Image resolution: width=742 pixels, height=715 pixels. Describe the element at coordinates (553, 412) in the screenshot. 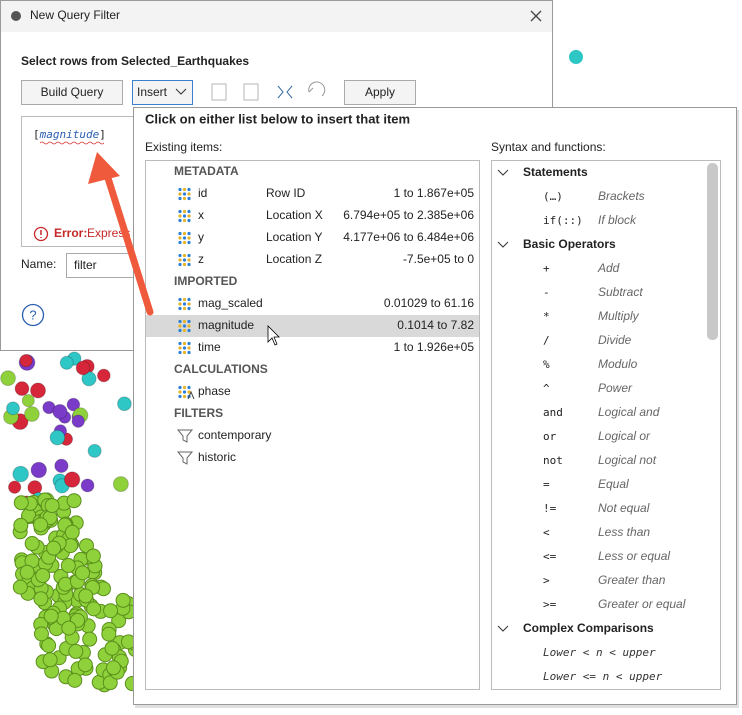

I see `syntax-symbol: and` at that location.